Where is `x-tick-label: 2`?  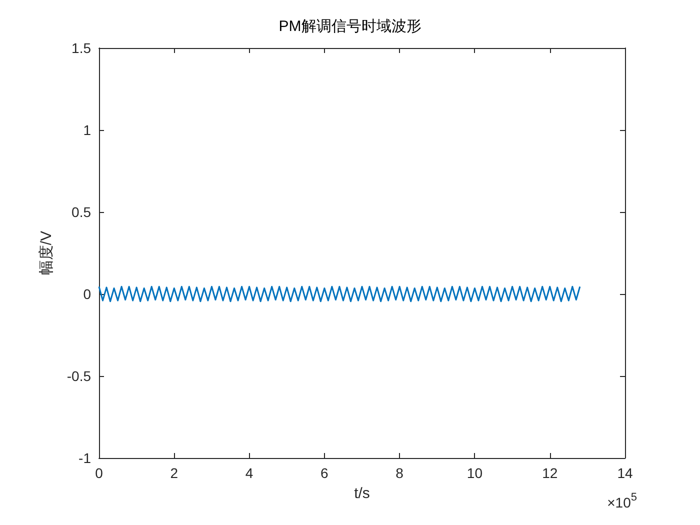 x-tick-label: 2 is located at coordinates (174, 473).